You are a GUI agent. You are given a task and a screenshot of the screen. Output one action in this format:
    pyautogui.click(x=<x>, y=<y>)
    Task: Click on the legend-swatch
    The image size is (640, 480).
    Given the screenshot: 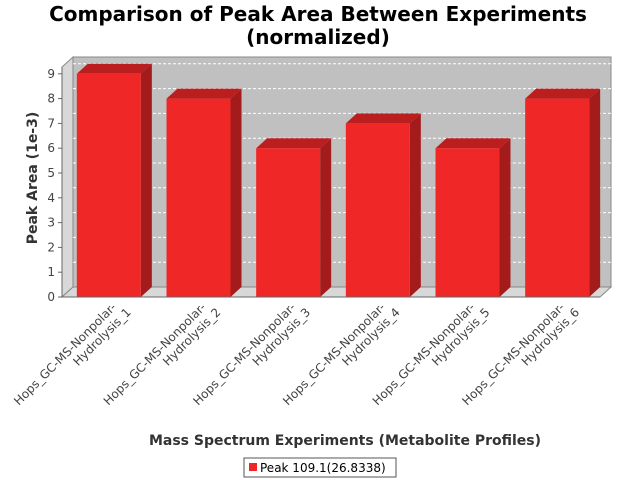 What is the action you would take?
    pyautogui.click(x=253, y=467)
    